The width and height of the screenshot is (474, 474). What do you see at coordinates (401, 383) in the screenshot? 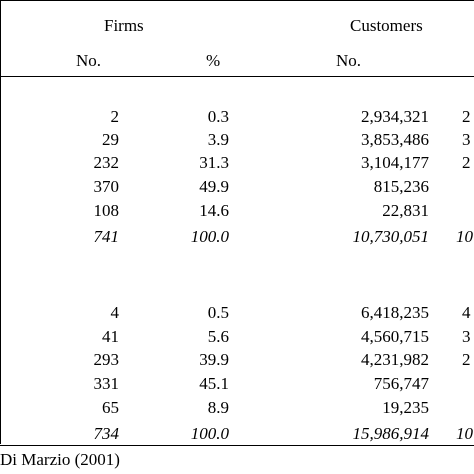
I see `cell-customers-no: 756,747` at bounding box center [401, 383].